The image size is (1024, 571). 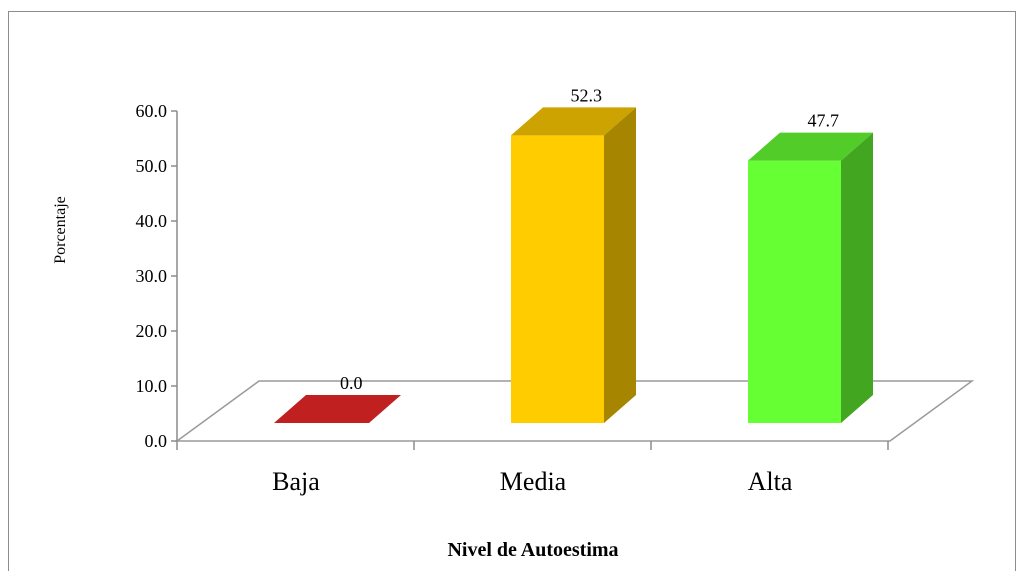 What do you see at coordinates (152, 166) in the screenshot?
I see `y-tick-label: 50.0` at bounding box center [152, 166].